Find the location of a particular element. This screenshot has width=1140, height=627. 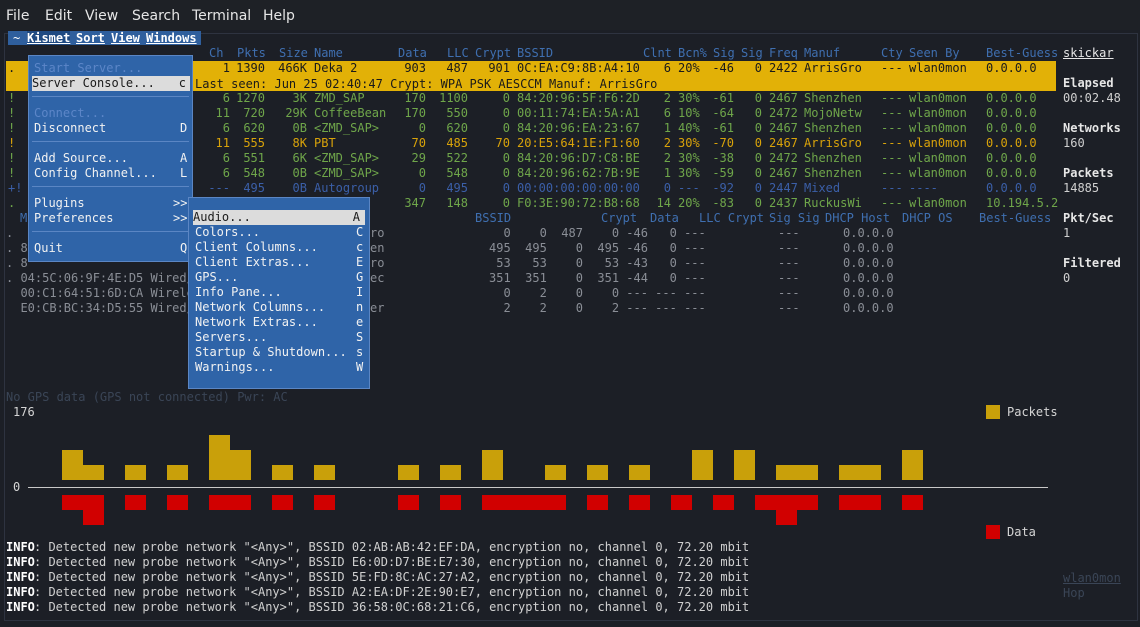

col-size: Size is located at coordinates (293, 53).